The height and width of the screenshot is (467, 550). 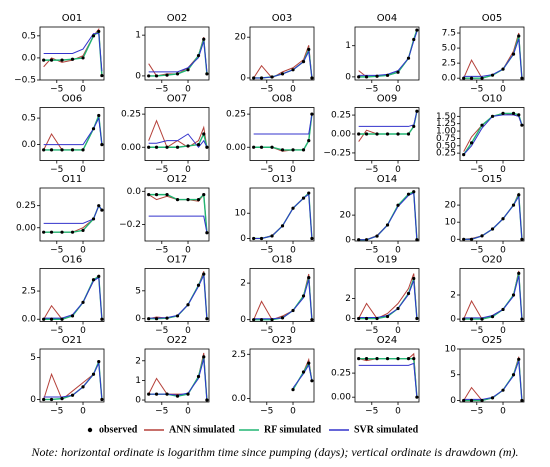 What do you see at coordinates (387, 260) in the screenshot?
I see `panel-title: O19` at bounding box center [387, 260].